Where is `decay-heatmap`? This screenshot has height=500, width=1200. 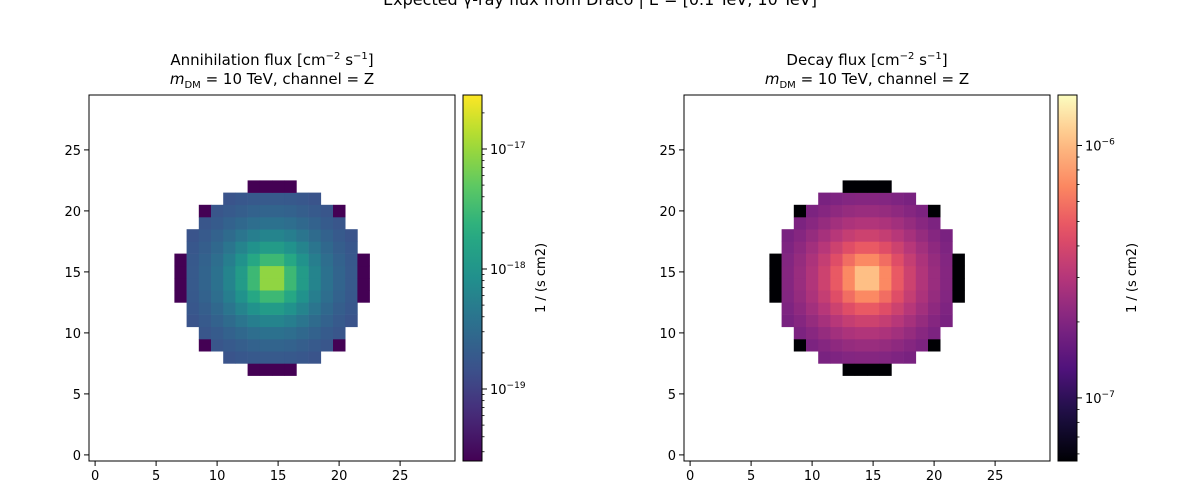 decay-heatmap is located at coordinates (867, 278).